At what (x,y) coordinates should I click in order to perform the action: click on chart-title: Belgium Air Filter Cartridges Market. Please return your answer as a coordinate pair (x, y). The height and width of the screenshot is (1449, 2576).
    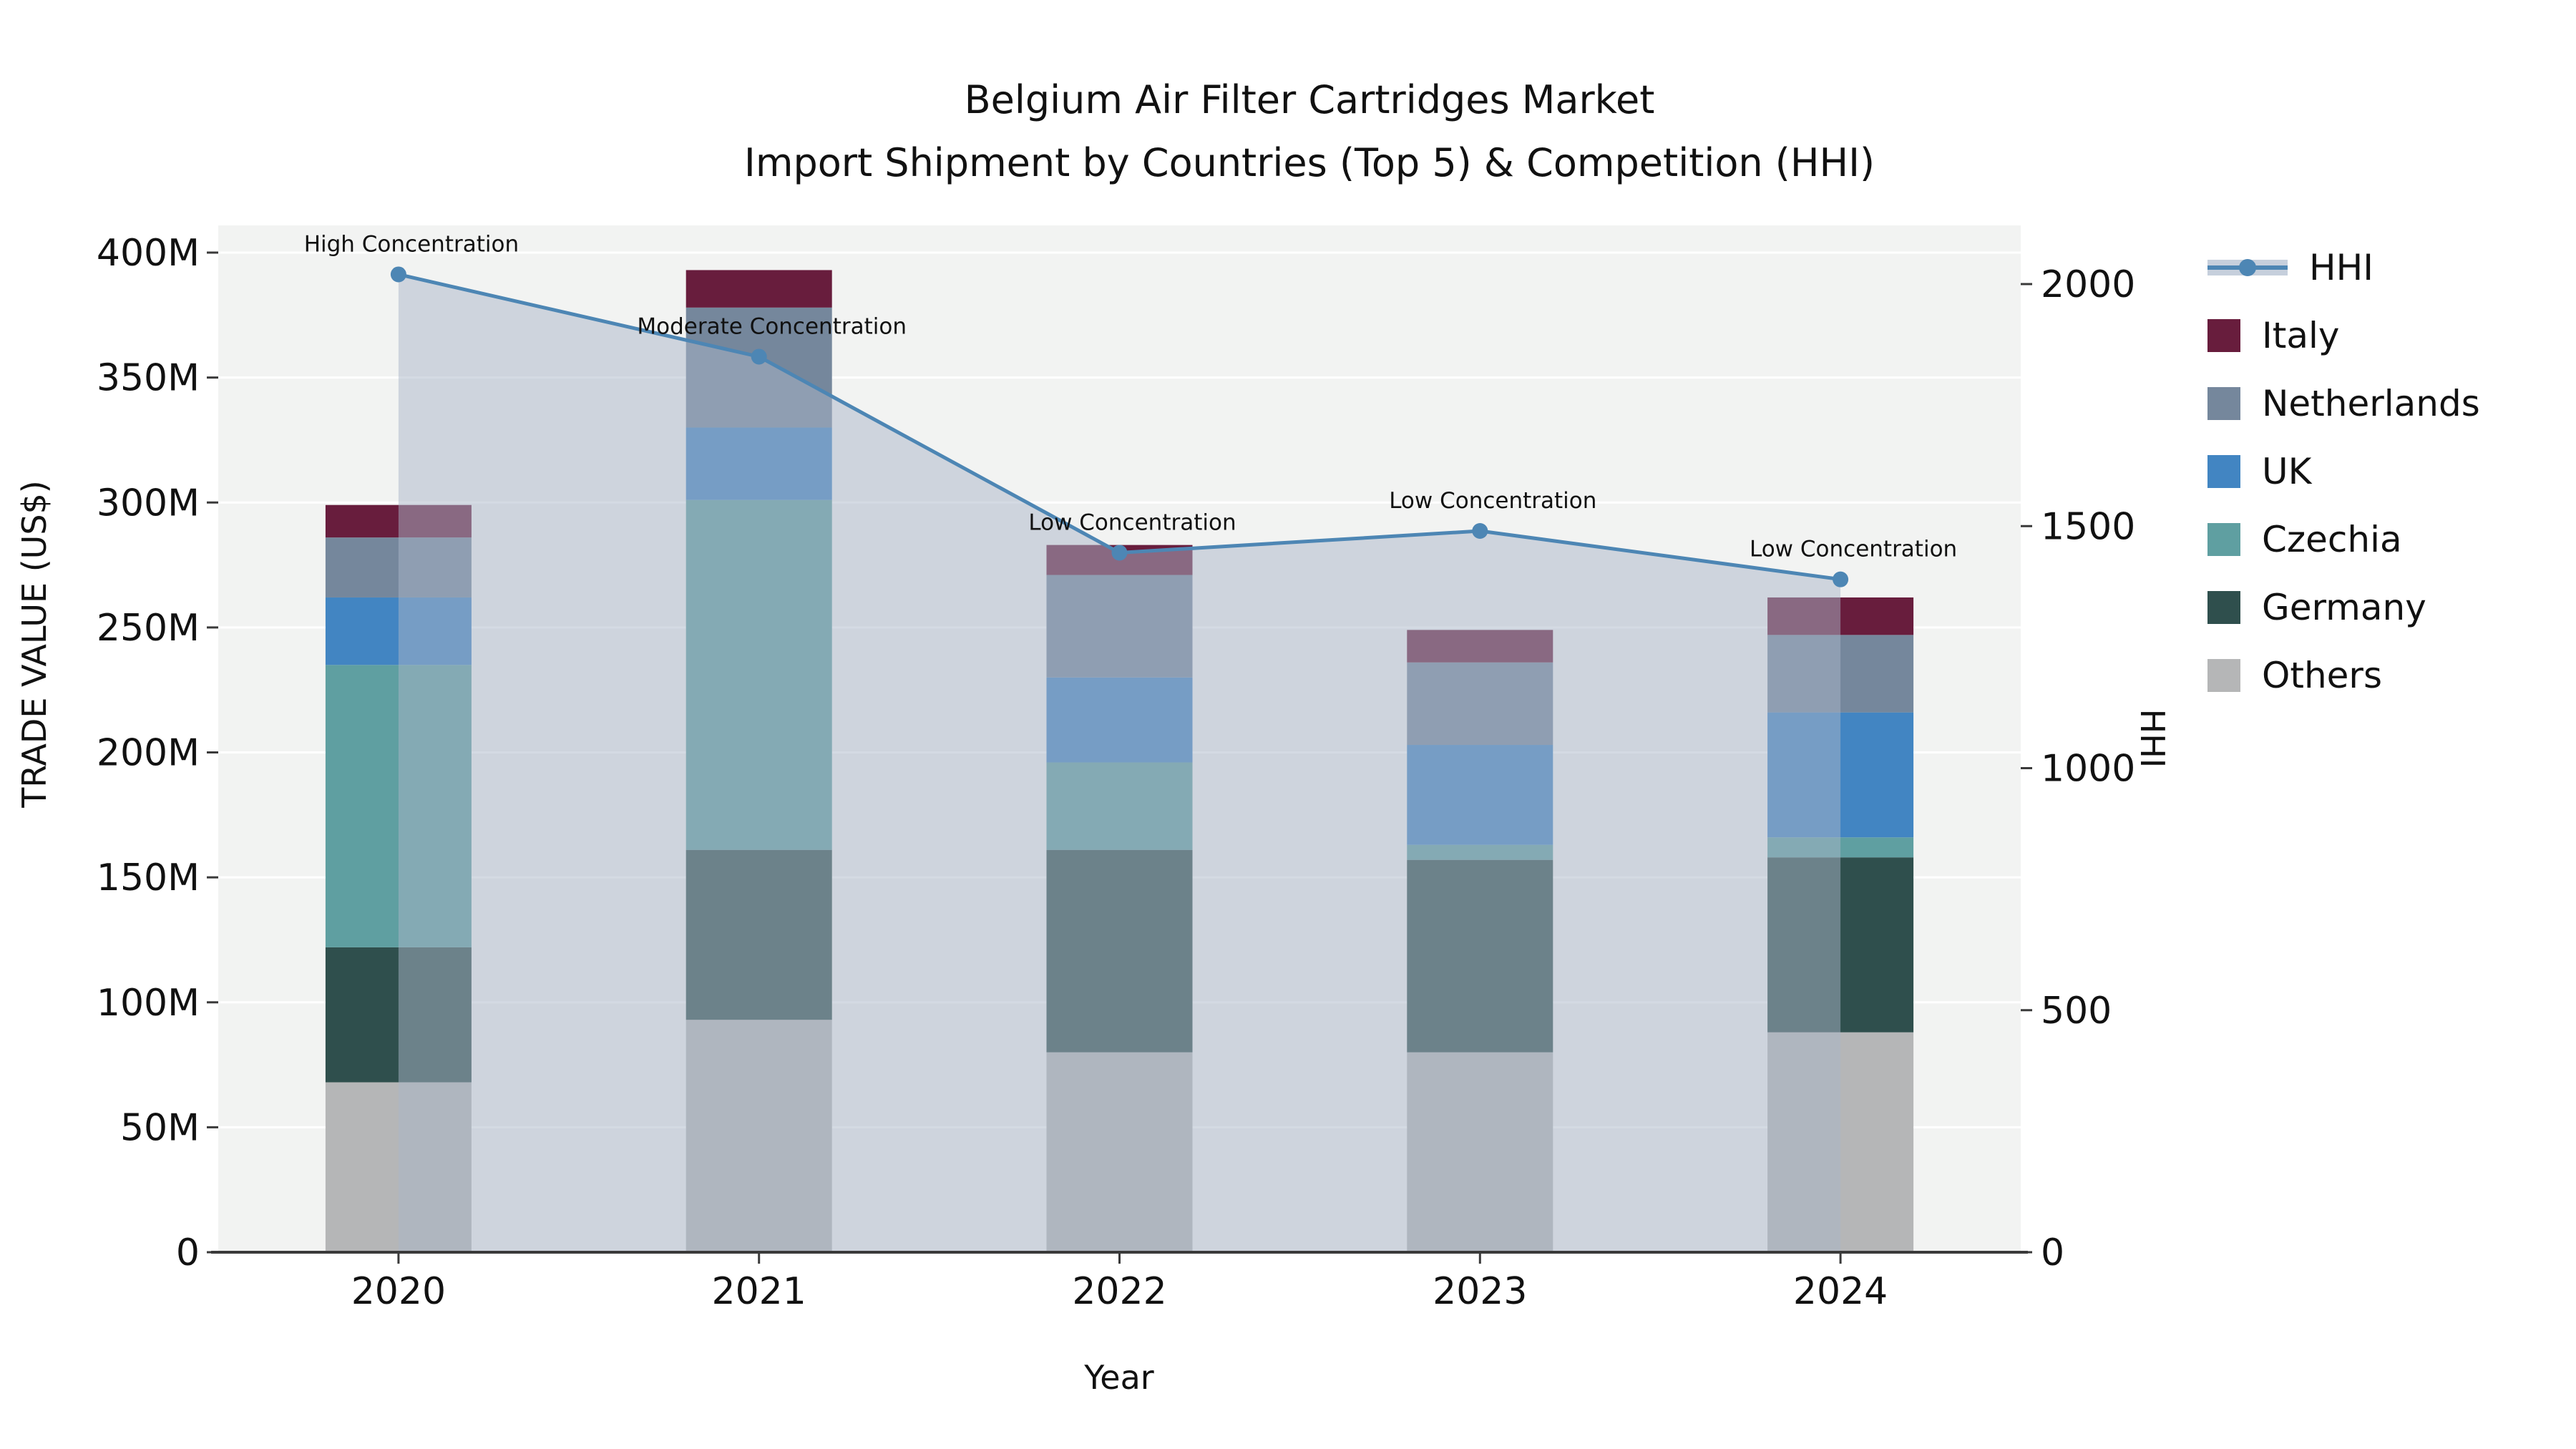
    Looking at the image, I should click on (1309, 100).